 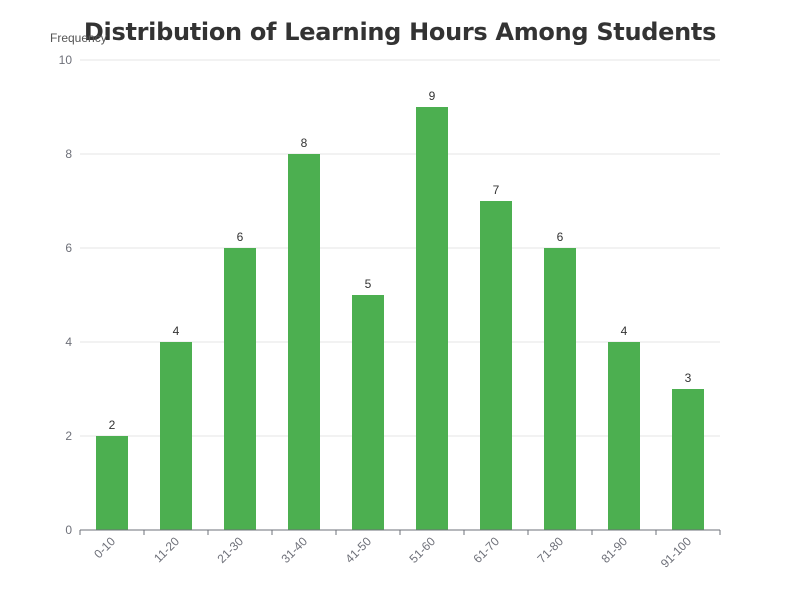 What do you see at coordinates (166, 549) in the screenshot?
I see `x-tick-label: 11-20` at bounding box center [166, 549].